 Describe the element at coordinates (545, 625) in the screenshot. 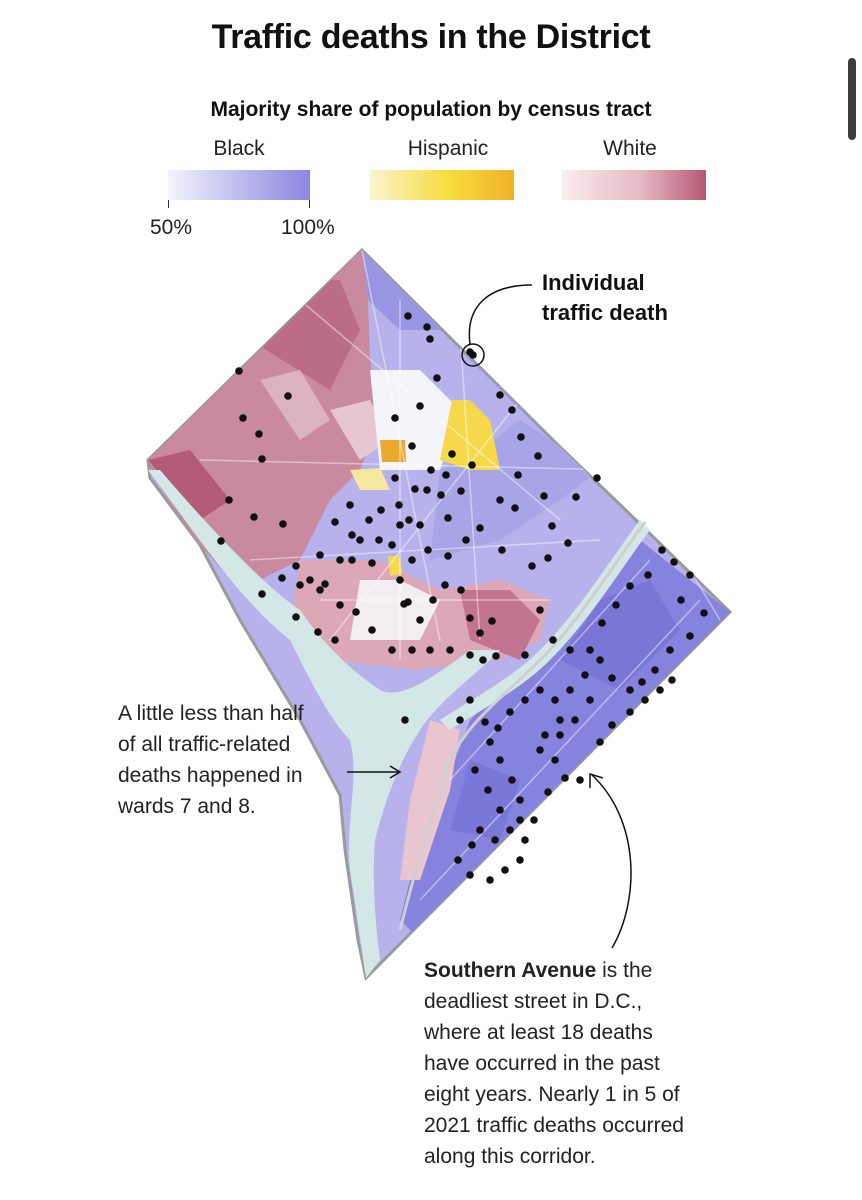

I see `anacostia-river` at that location.